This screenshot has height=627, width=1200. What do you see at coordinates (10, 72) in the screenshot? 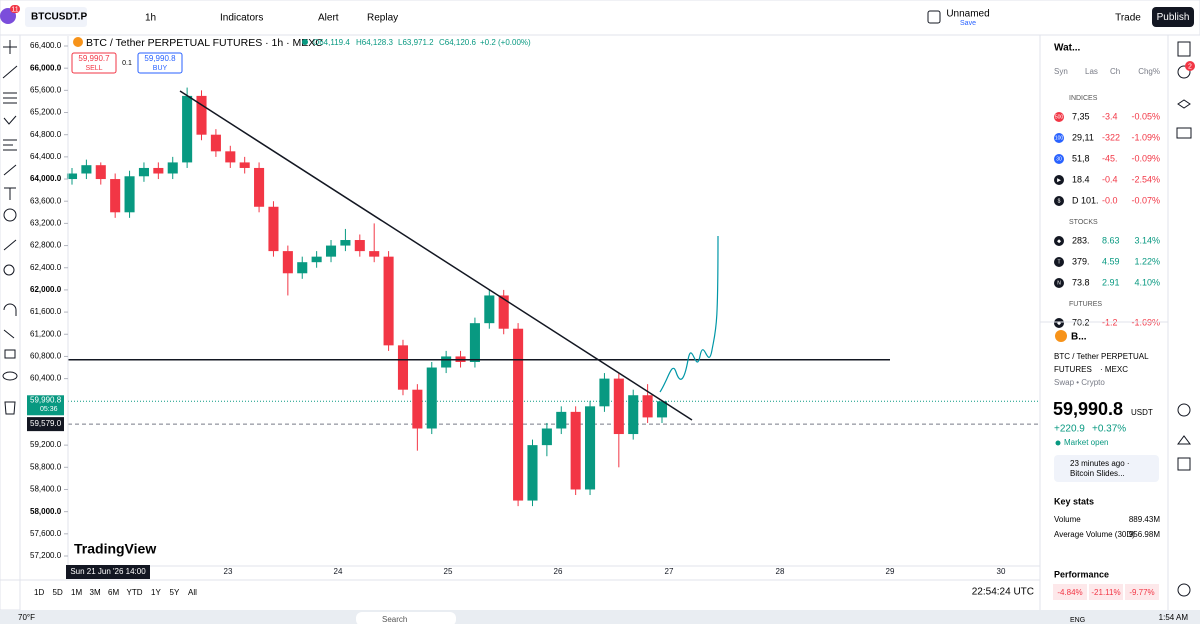
I see `tool-line` at bounding box center [10, 72].